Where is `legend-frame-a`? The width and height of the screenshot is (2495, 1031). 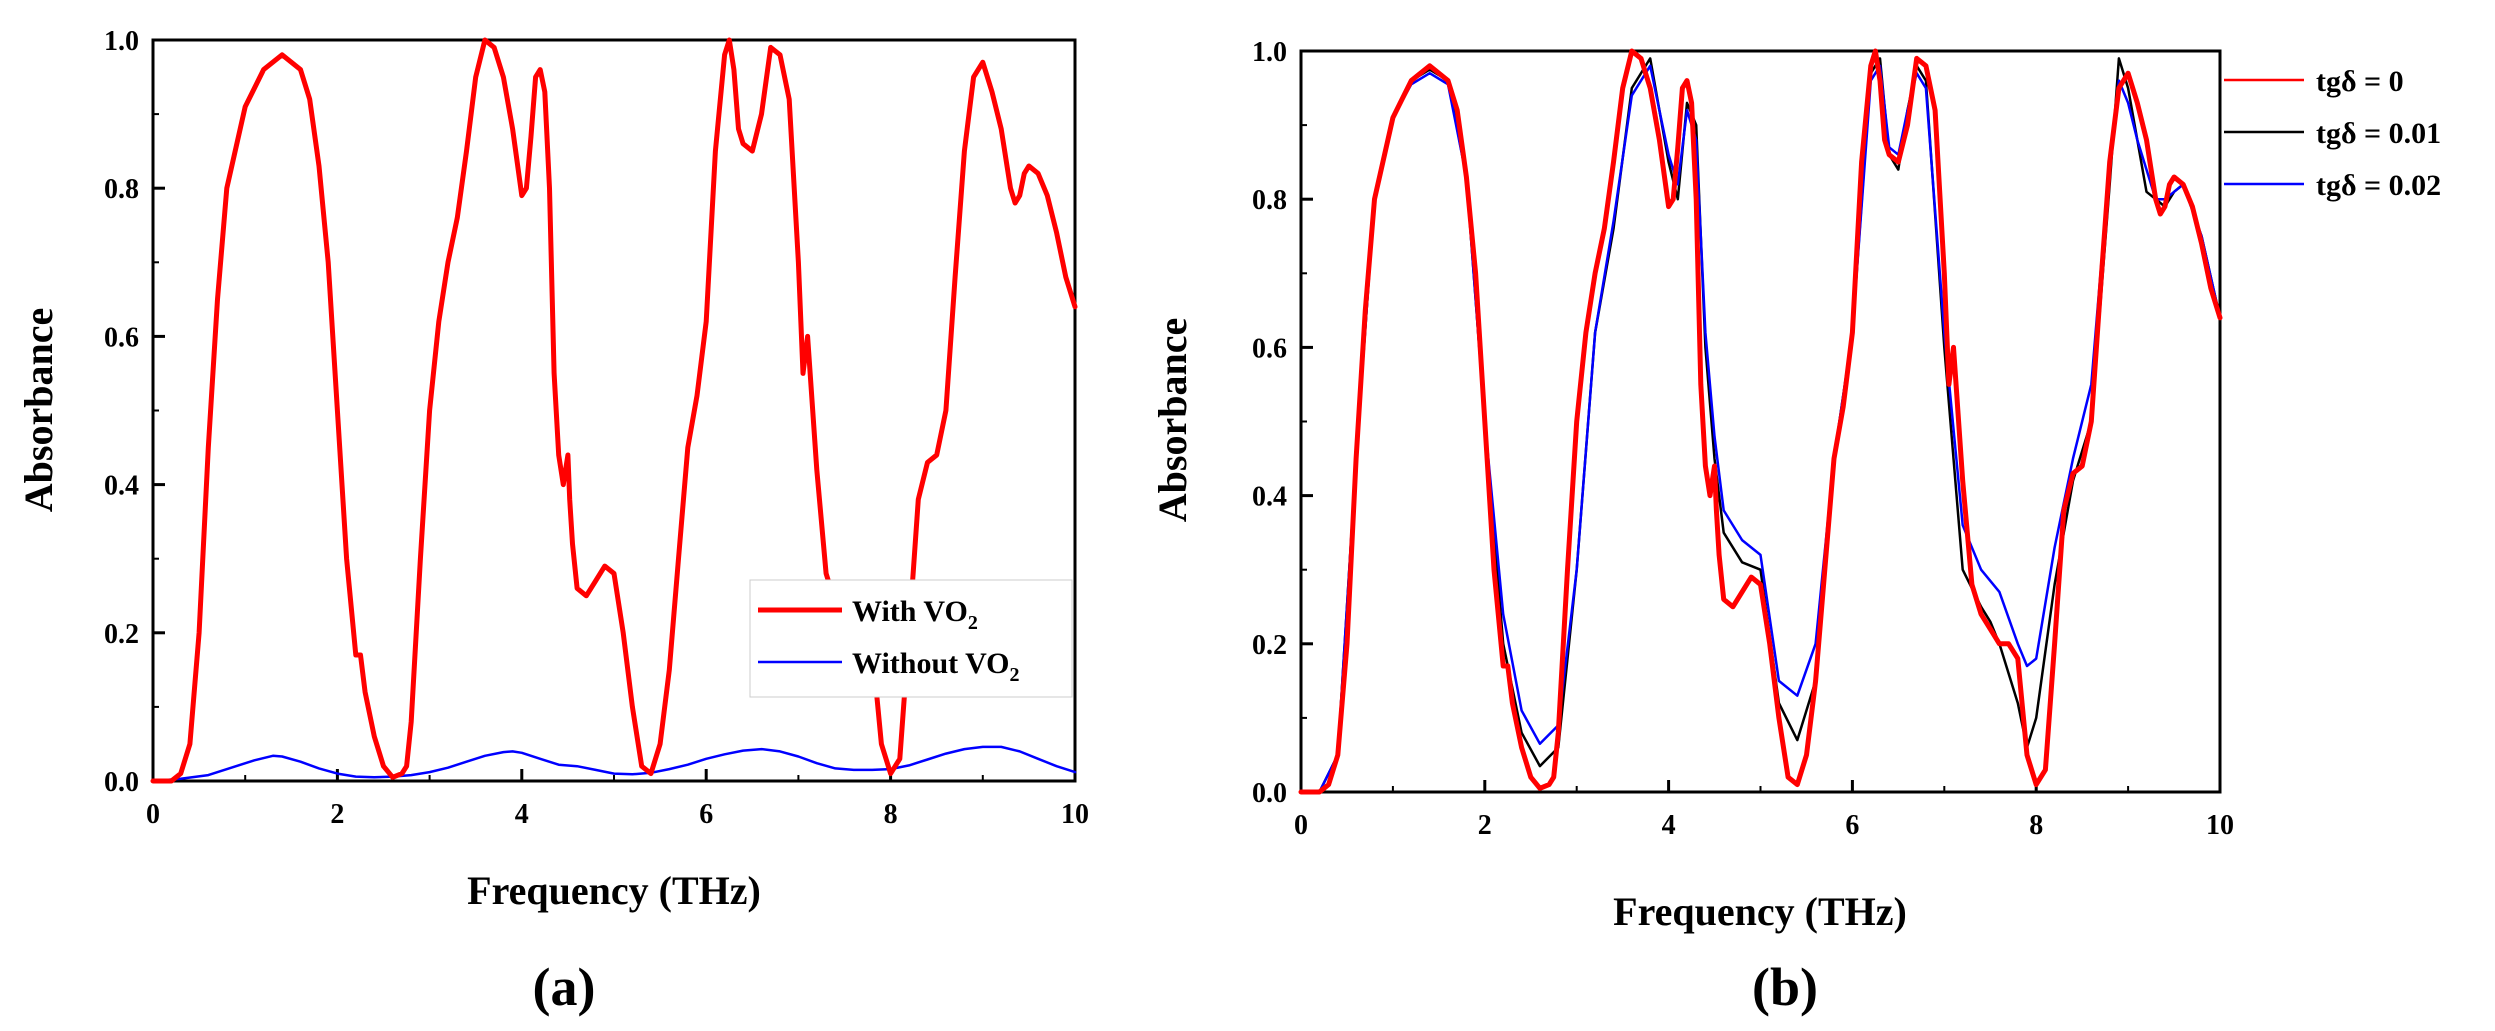 legend-frame-a is located at coordinates (911, 638).